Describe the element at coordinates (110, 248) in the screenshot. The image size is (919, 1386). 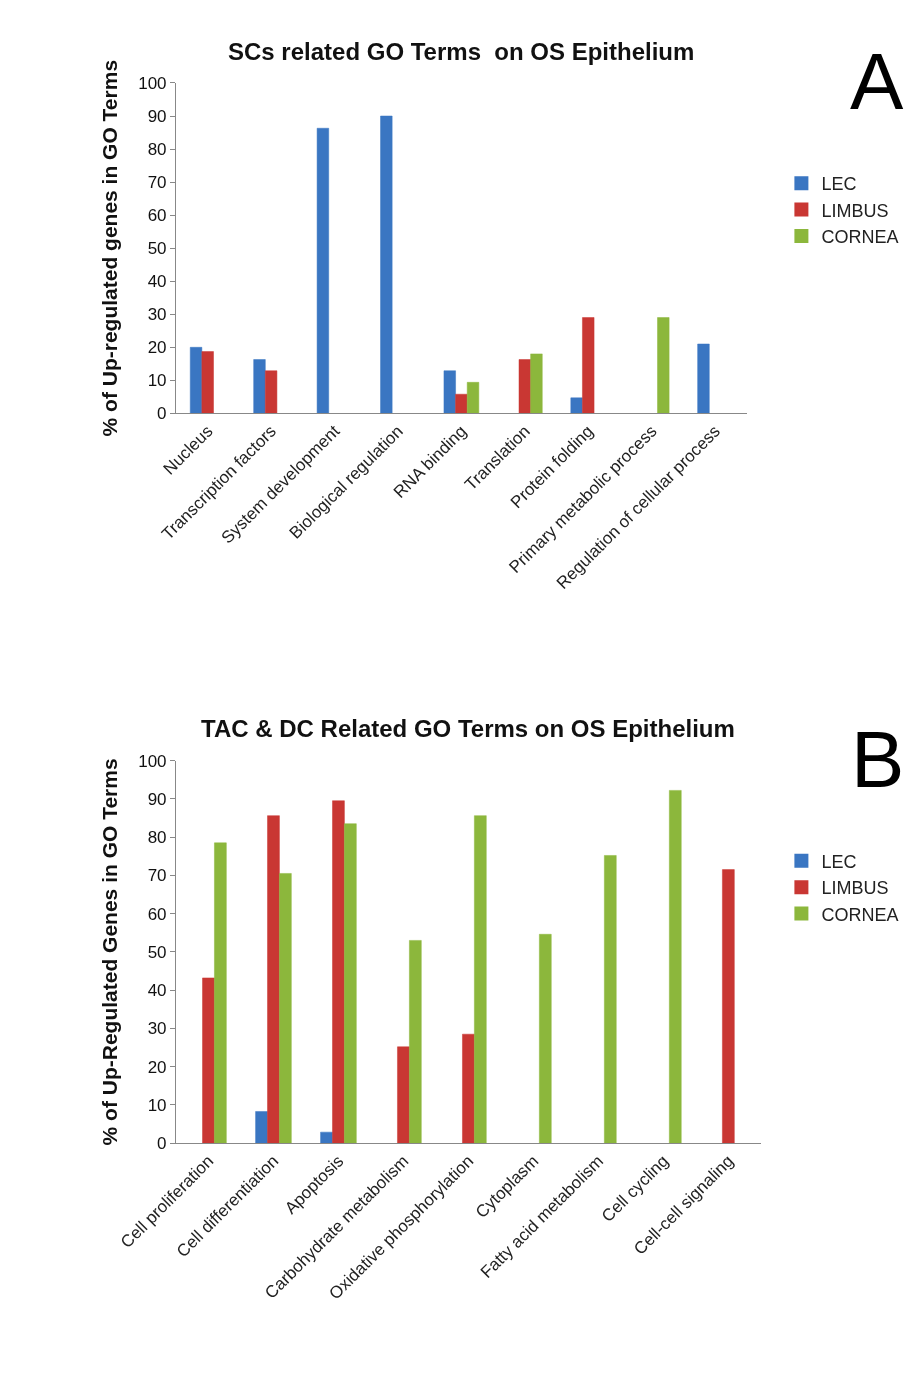
I see `y-axis-title: % of Up-regulated genes in GO Terms` at that location.